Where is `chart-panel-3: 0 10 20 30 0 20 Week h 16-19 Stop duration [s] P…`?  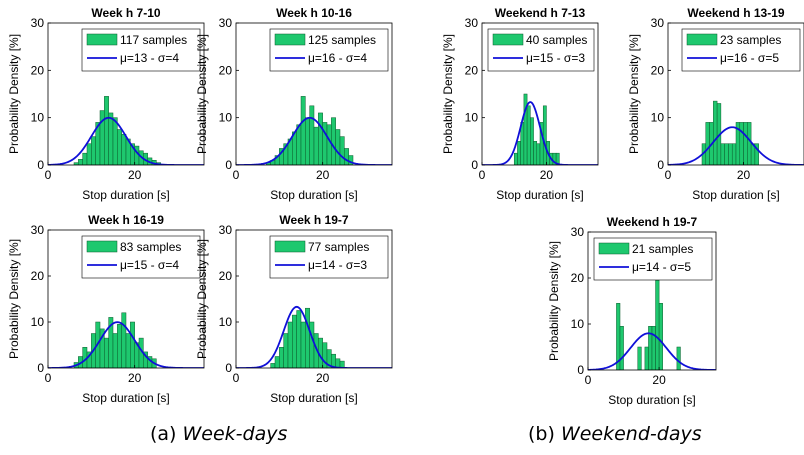
chart-panel-3: 0 10 20 30 0 20 Week h 16-19 Stop duration [s] P… is located at coordinates (106, 309).